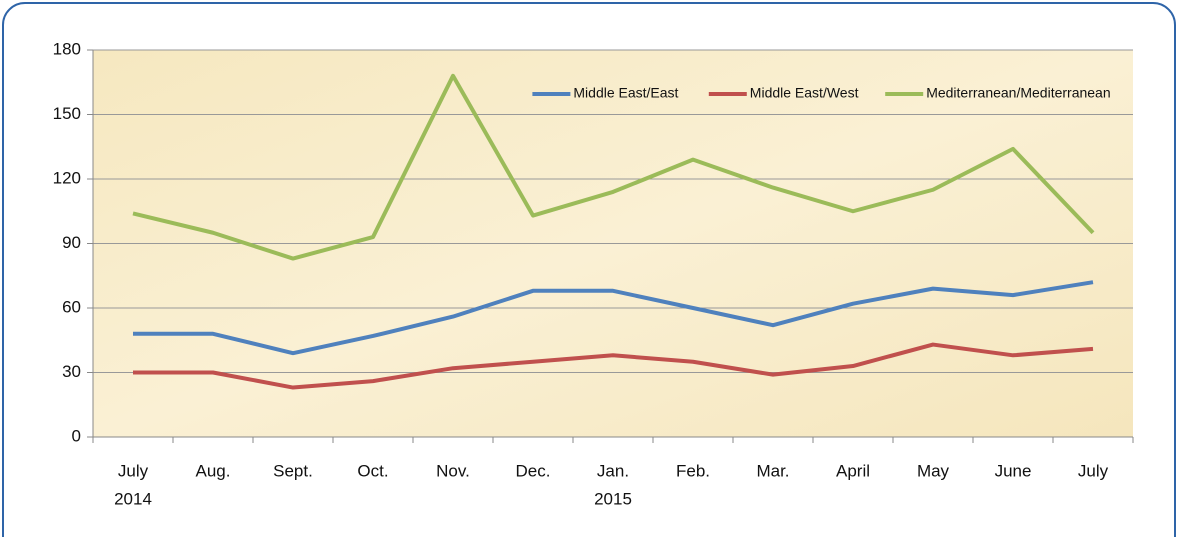 Image resolution: width=1178 pixels, height=537 pixels. I want to click on x-tick-label: Nov., so click(453, 470).